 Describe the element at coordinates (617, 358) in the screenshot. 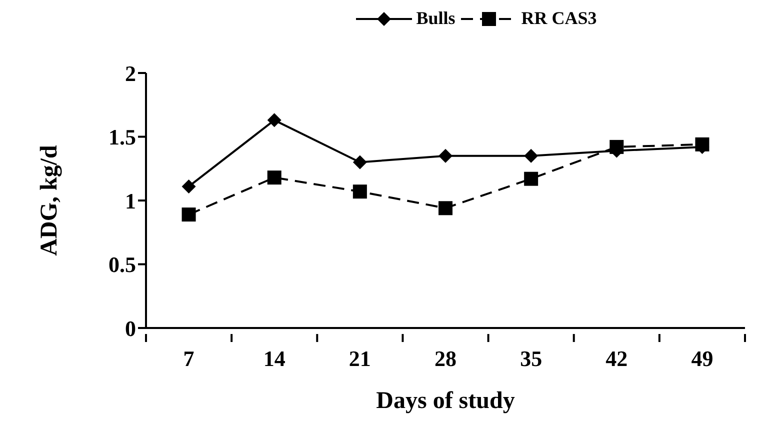

I see `x-tick-label: 42` at that location.